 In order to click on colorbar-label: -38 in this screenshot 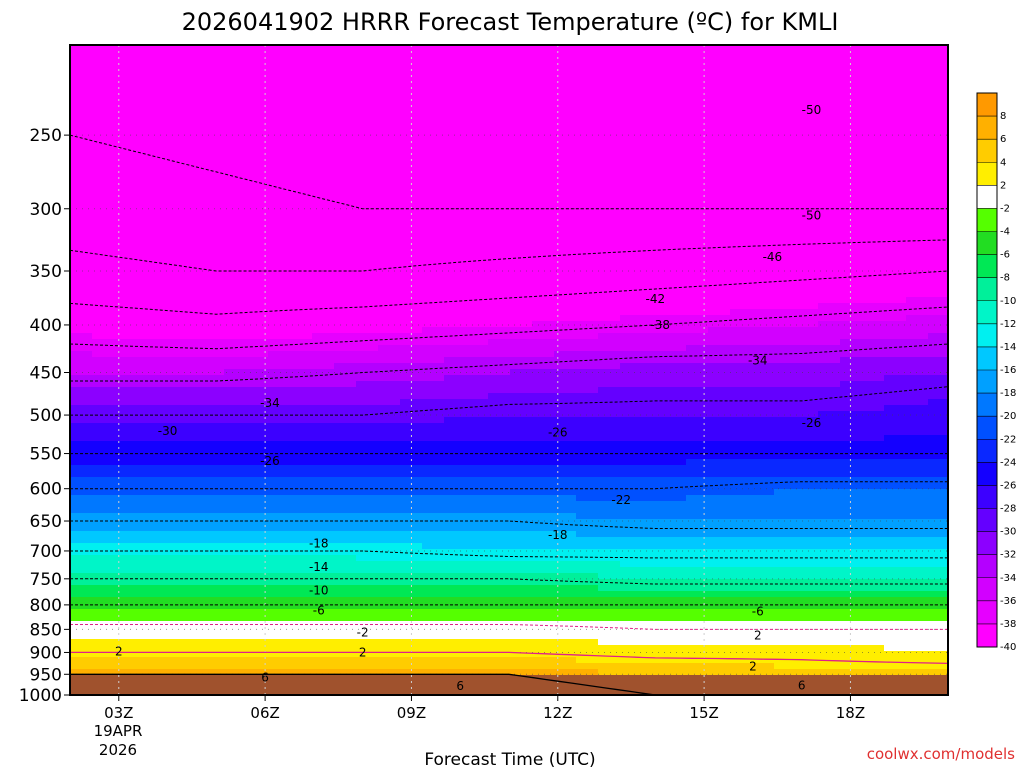, I will do `click(1008, 624)`.